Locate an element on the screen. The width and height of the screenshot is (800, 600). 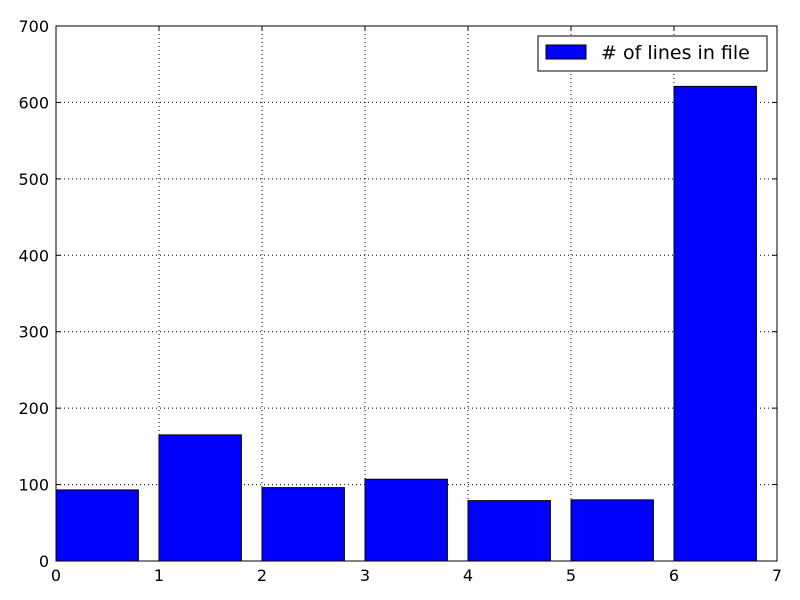
x-tick-label: 2 is located at coordinates (262, 575).